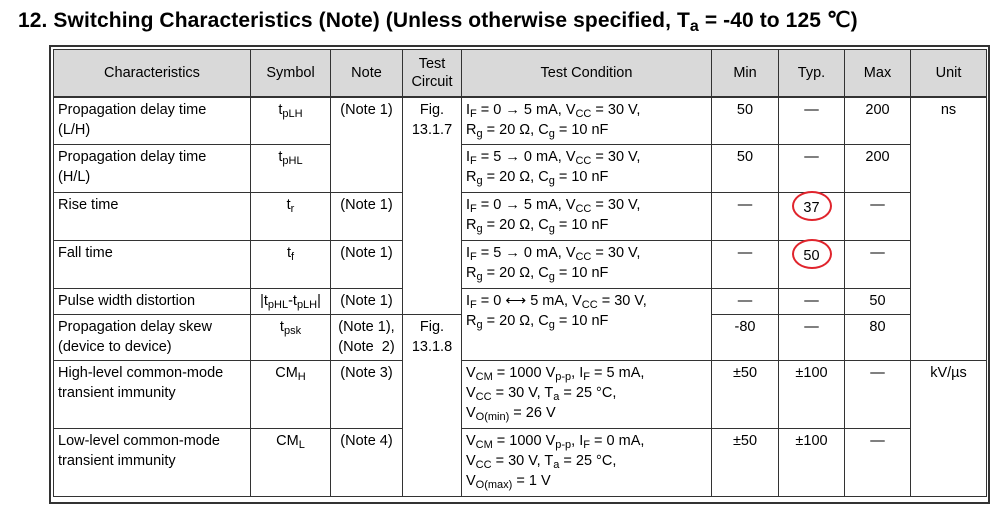  What do you see at coordinates (152, 337) in the screenshot?
I see `characteristic-name: Propagation delay skew (device to device)` at bounding box center [152, 337].